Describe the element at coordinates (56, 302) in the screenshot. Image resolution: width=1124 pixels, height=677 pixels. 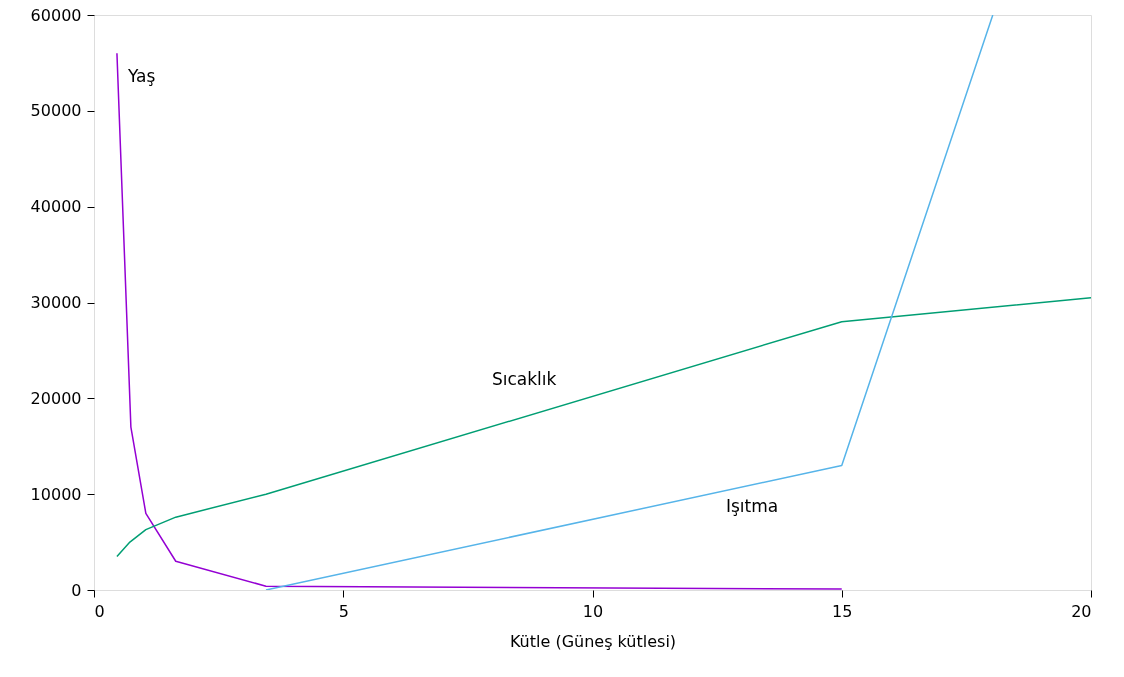
I see `y-tick-label: 30000` at that location.